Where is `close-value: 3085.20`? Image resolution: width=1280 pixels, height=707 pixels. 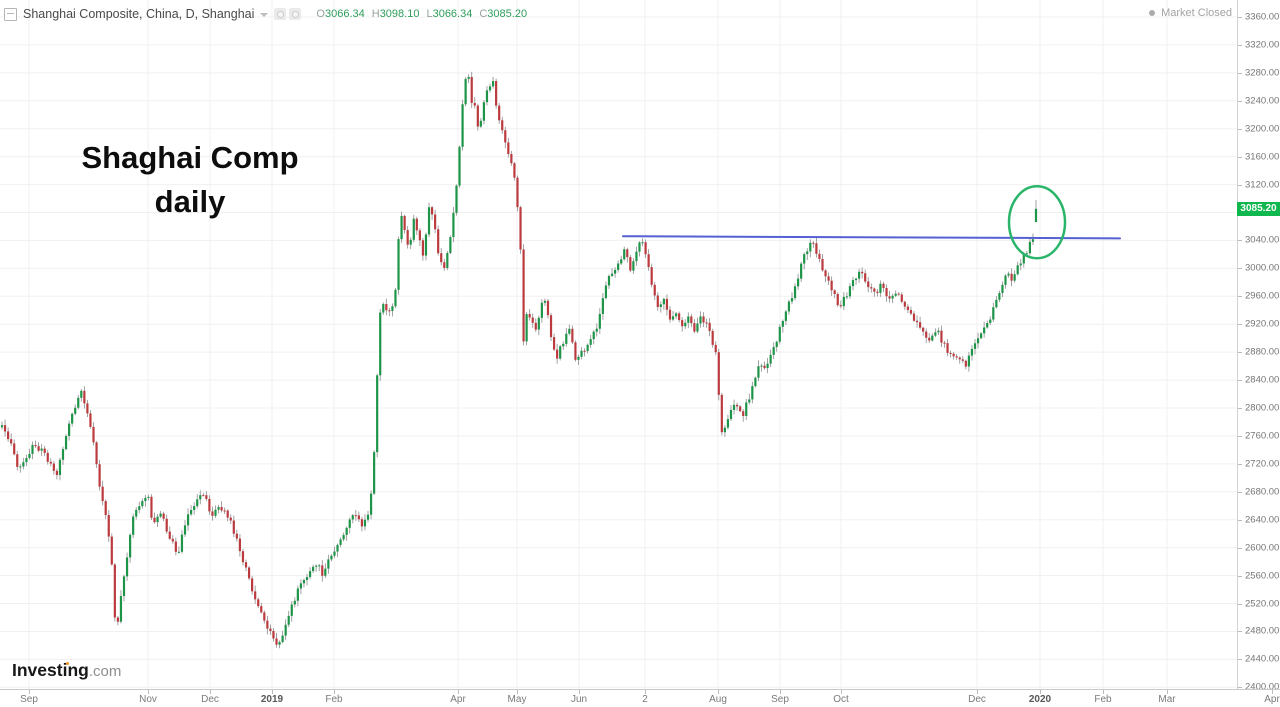 close-value: 3085.20 is located at coordinates (507, 14).